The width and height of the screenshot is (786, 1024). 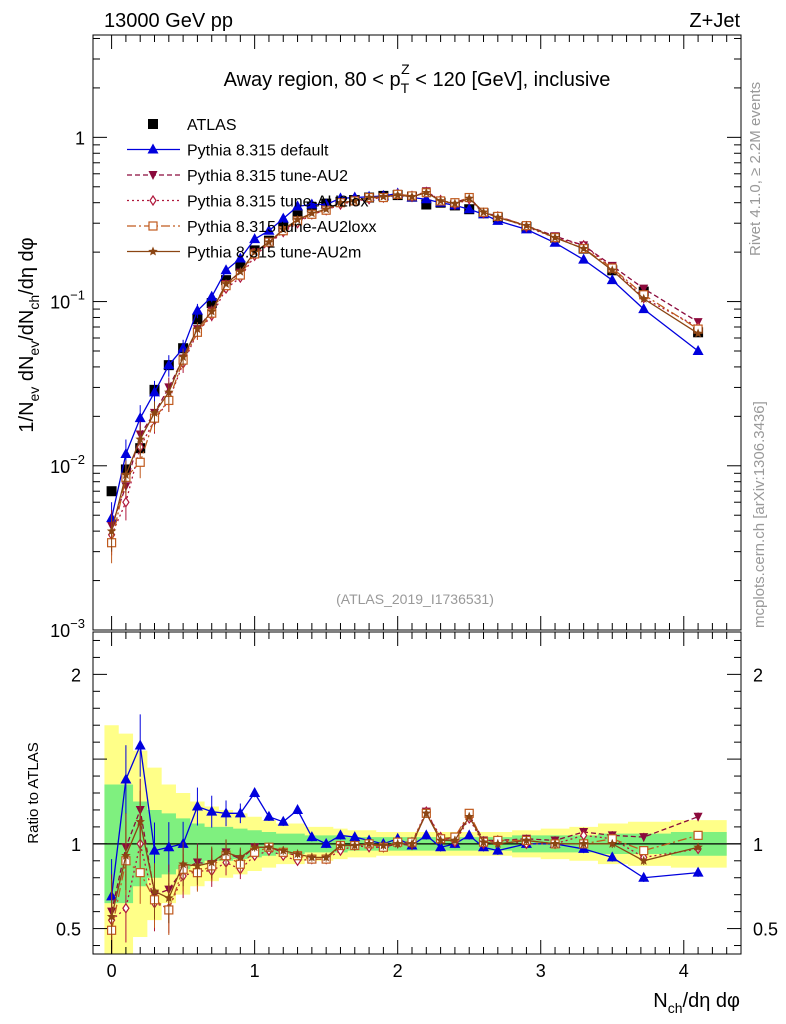 I want to click on plot-title-sub: T, so click(x=405, y=88).